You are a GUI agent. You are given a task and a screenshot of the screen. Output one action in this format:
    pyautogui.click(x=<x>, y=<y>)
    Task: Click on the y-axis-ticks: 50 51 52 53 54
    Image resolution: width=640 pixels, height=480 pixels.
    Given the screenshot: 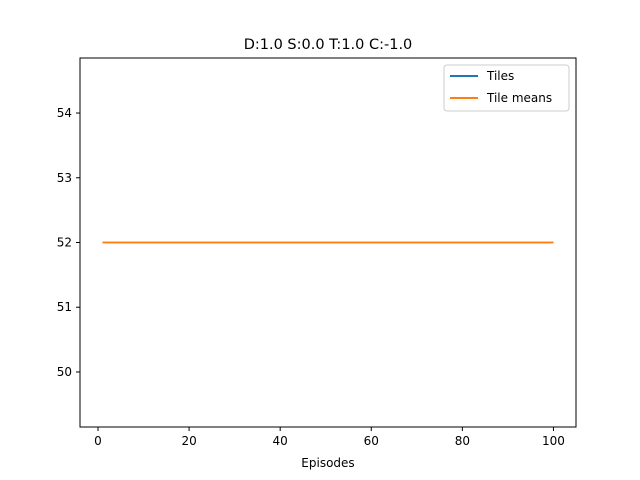 What is the action you would take?
    pyautogui.click(x=68, y=242)
    